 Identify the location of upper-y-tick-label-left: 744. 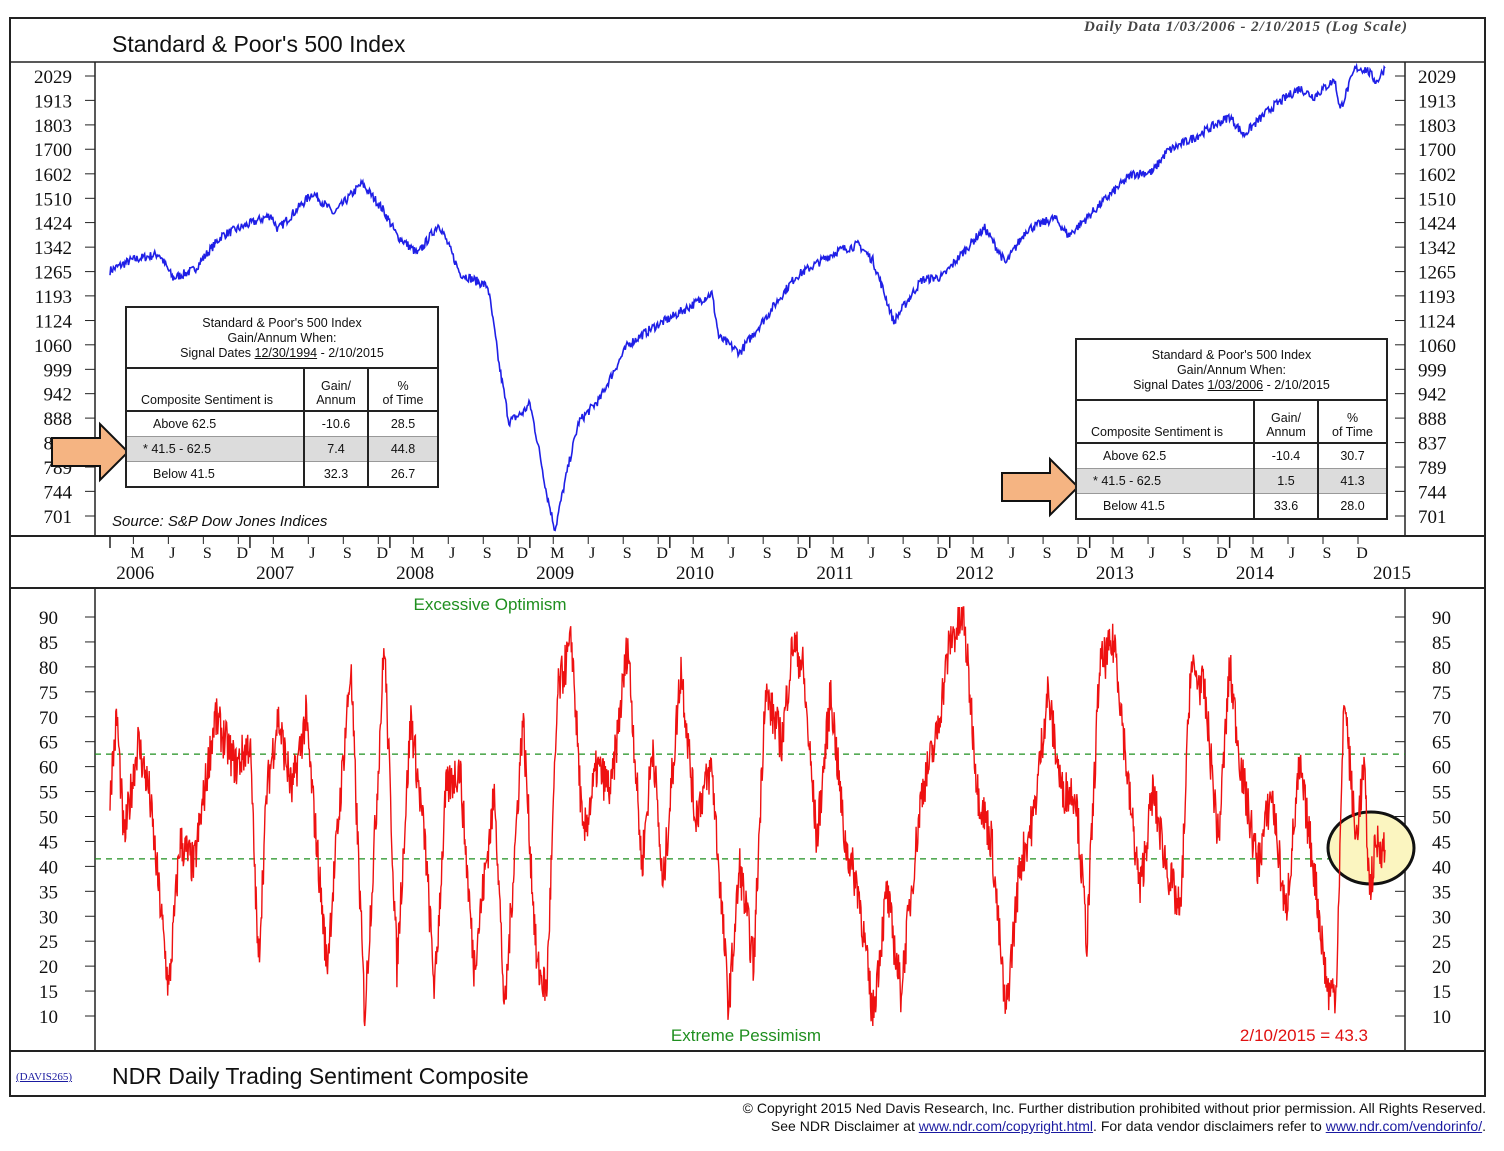
(58, 492).